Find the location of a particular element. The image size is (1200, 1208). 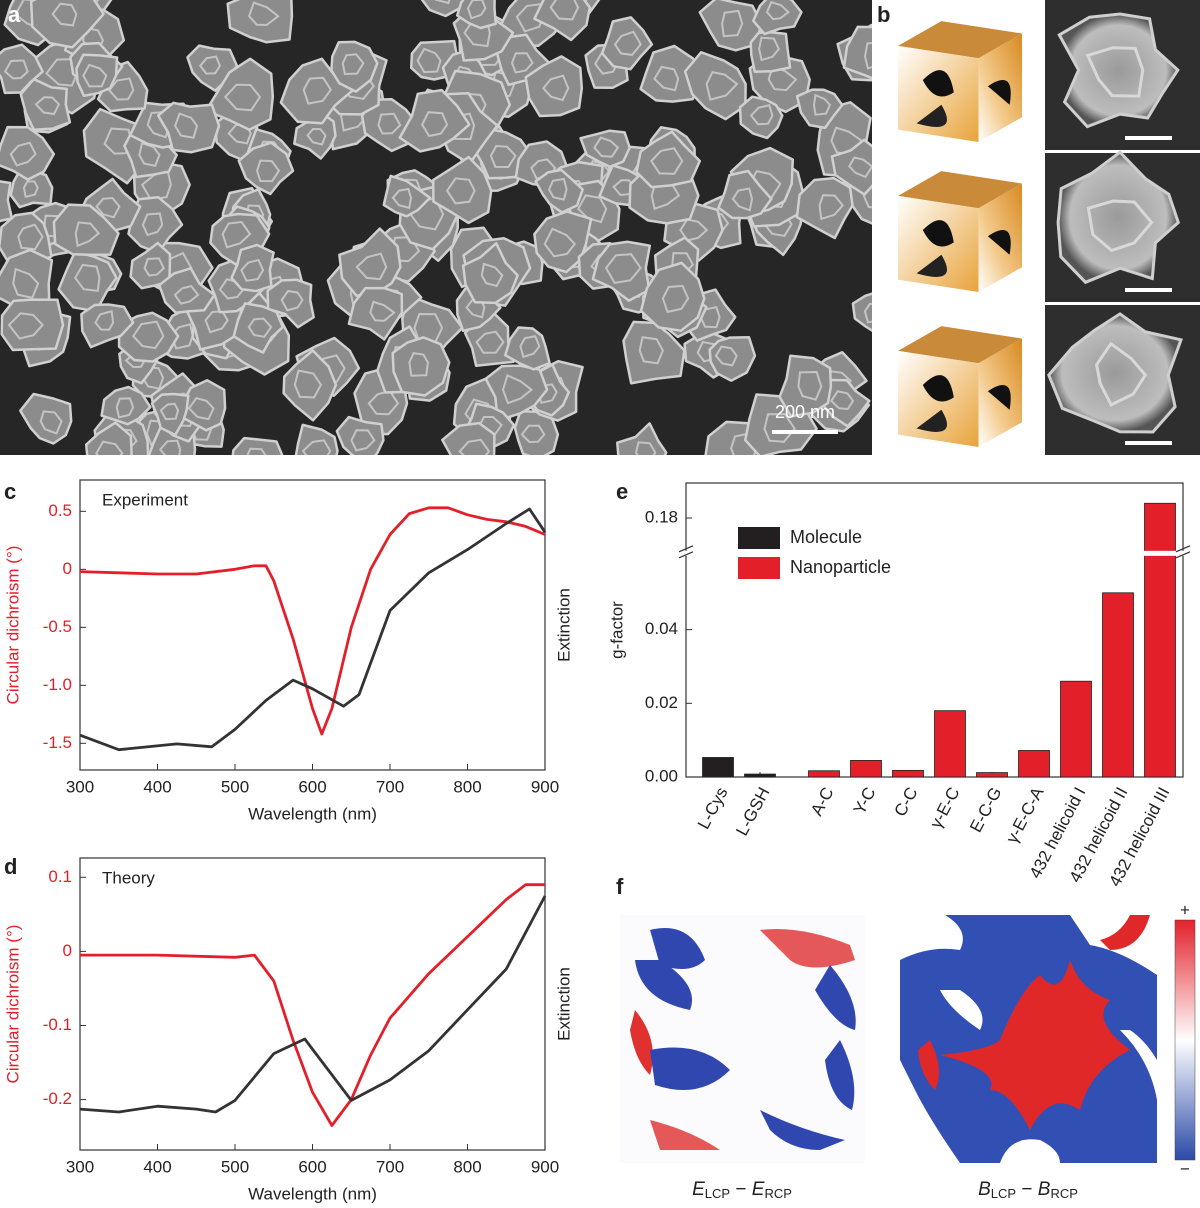

field-b-lobes is located at coordinates (1028, 1039).